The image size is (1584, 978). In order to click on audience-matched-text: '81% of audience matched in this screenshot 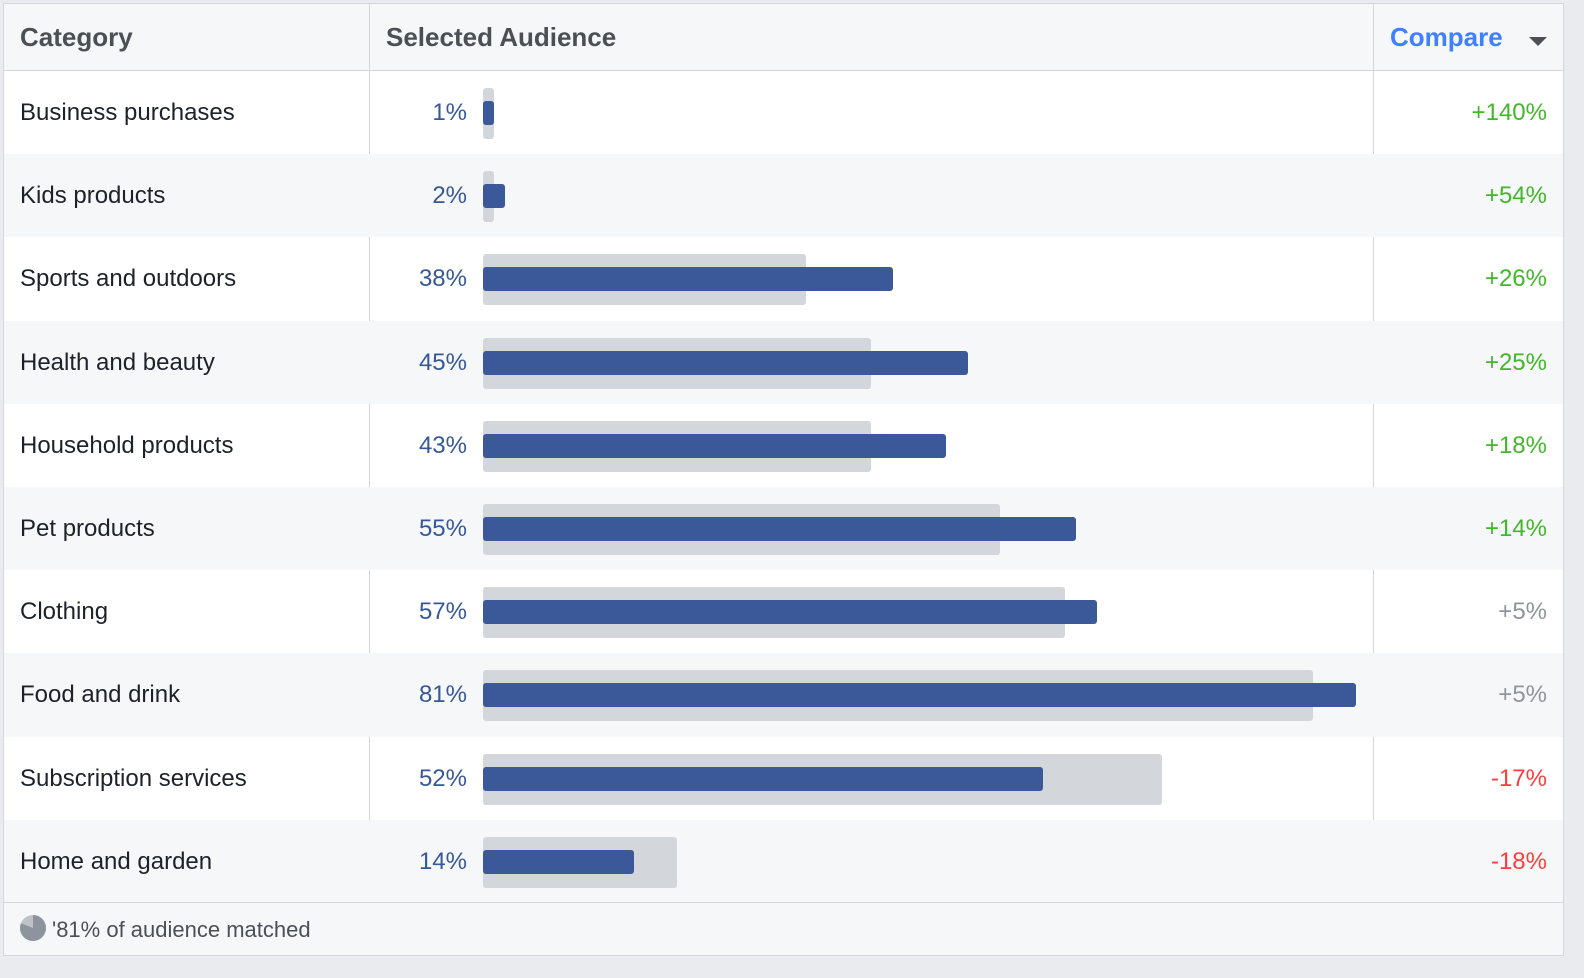, I will do `click(181, 929)`.